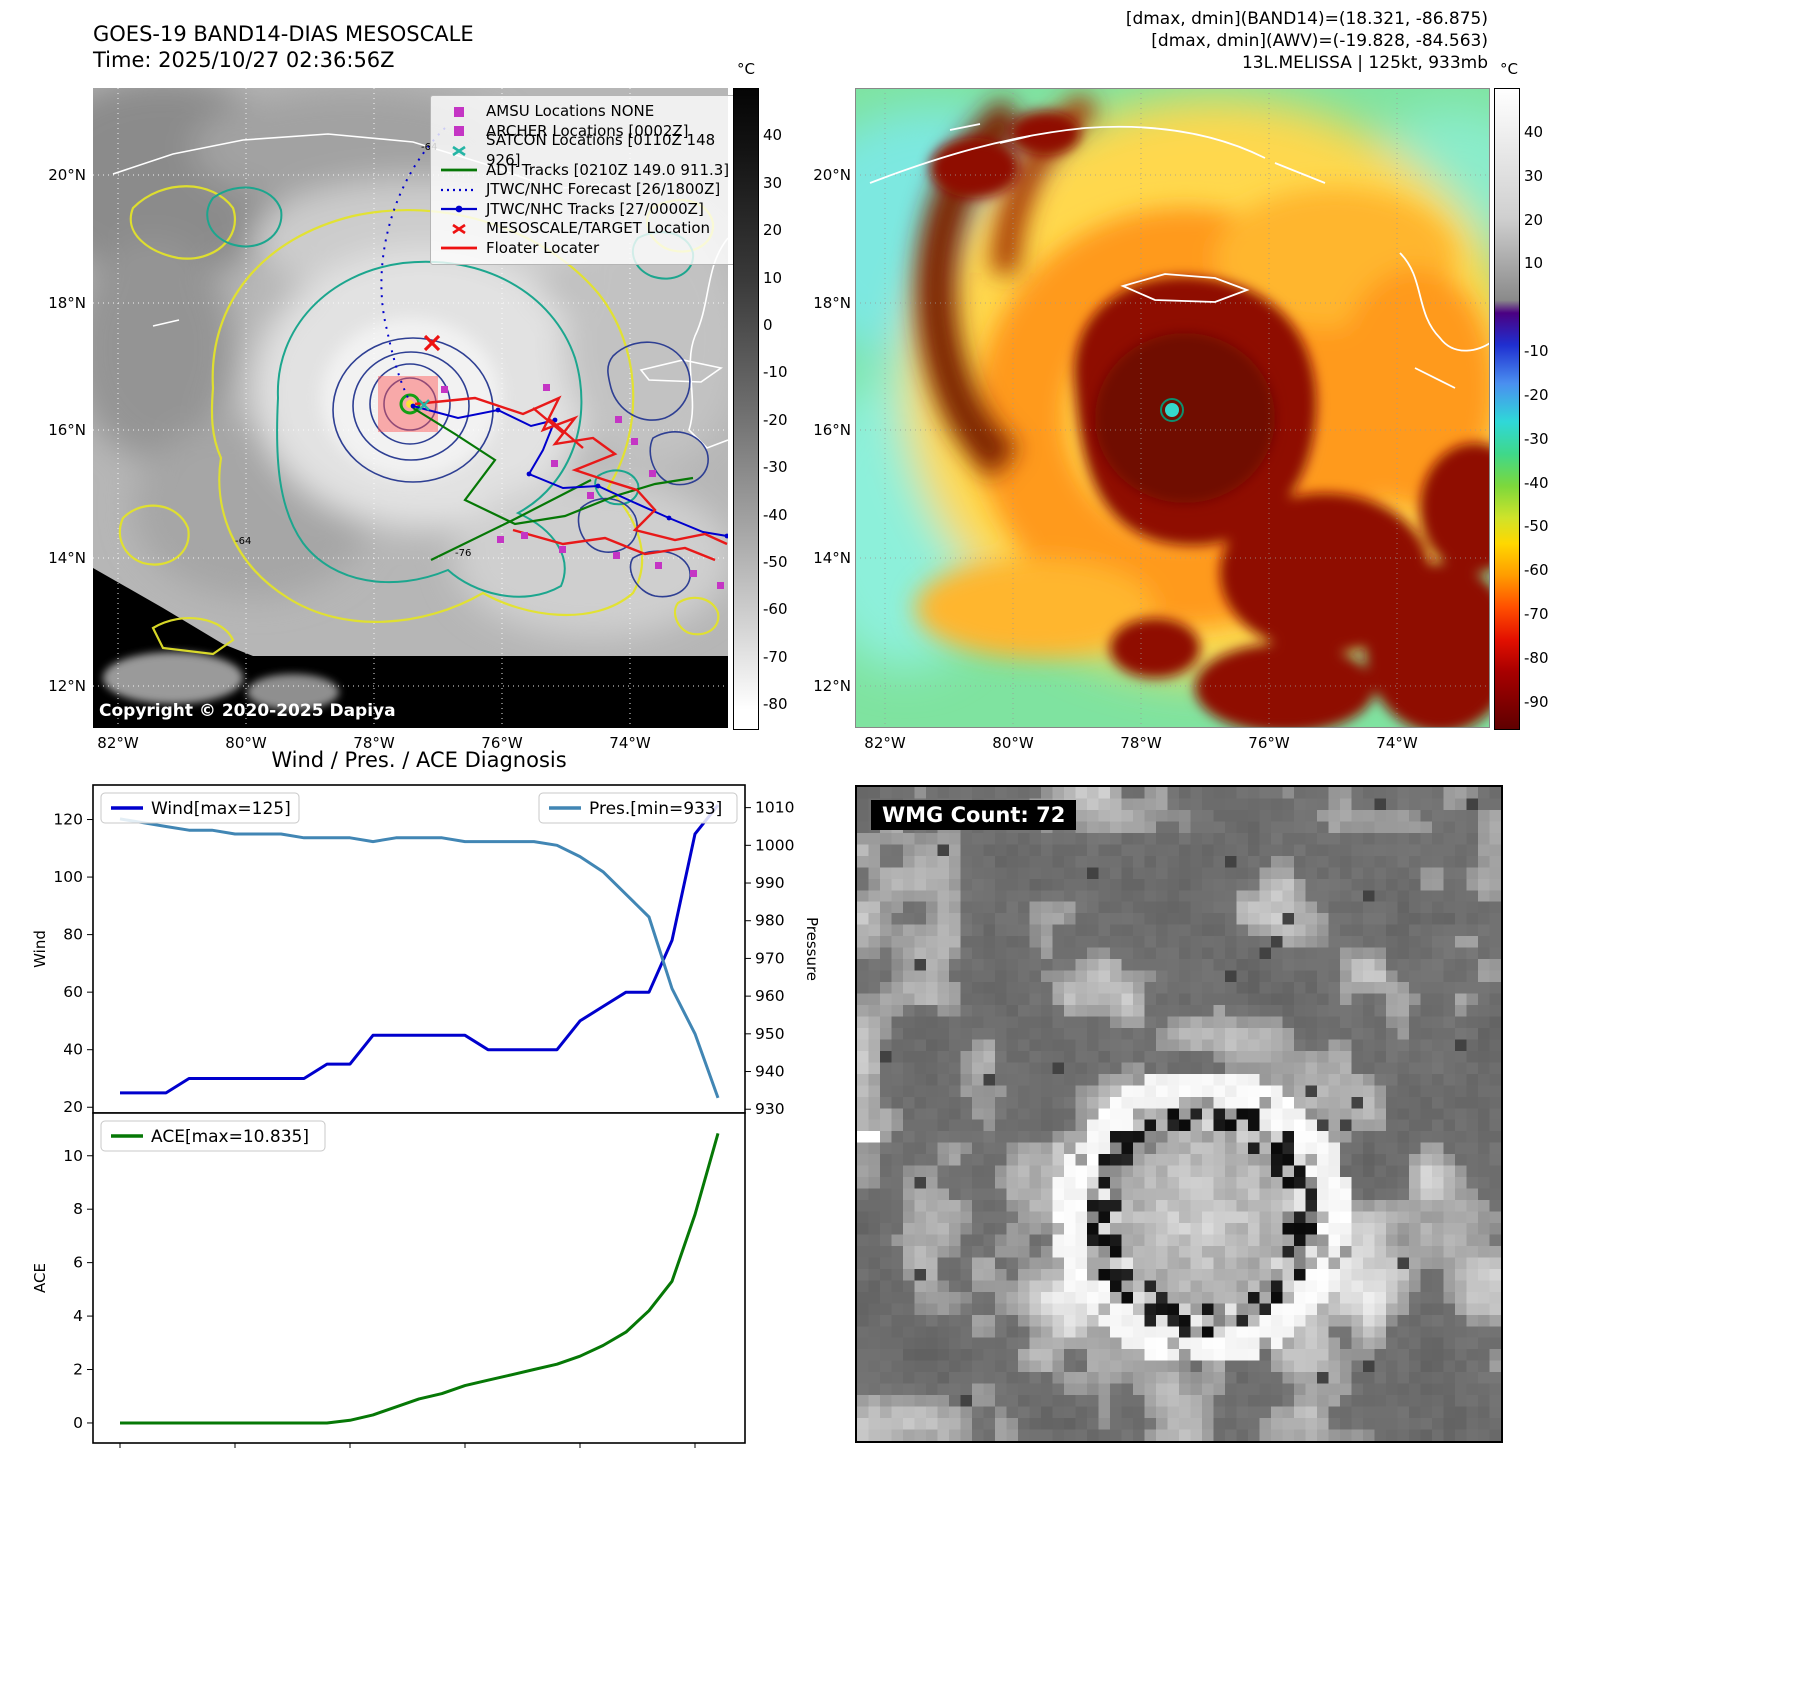  What do you see at coordinates (770, 883) in the screenshot?
I see `axis-tick-label: 990` at bounding box center [770, 883].